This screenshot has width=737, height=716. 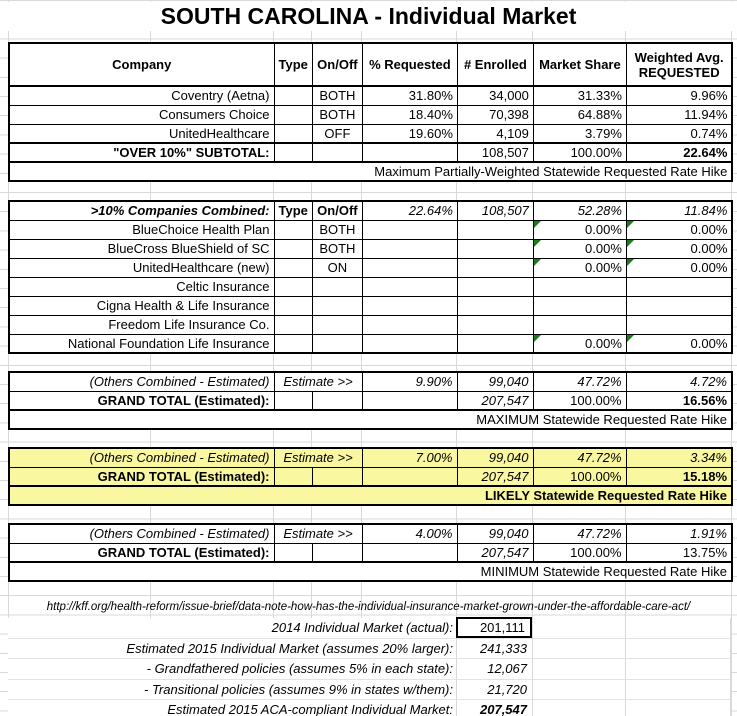 What do you see at coordinates (495, 210) in the screenshot?
I see `cell: 108,507` at bounding box center [495, 210].